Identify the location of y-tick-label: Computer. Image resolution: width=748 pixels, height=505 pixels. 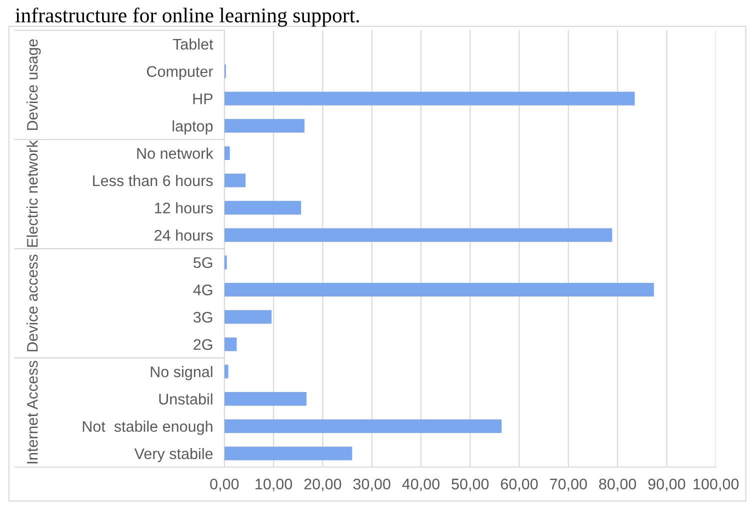
(180, 73).